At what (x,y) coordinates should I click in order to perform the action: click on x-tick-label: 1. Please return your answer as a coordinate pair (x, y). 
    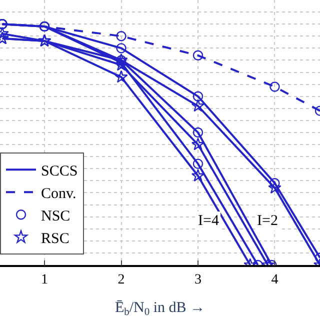
    Looking at the image, I should click on (44, 280).